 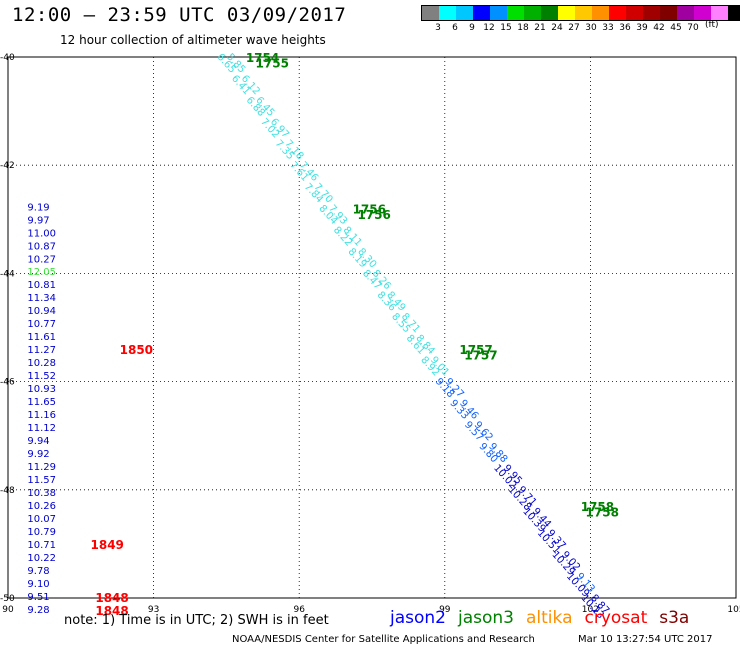 What do you see at coordinates (489, 28) in the screenshot?
I see `color-scale-label: 12` at bounding box center [489, 28].